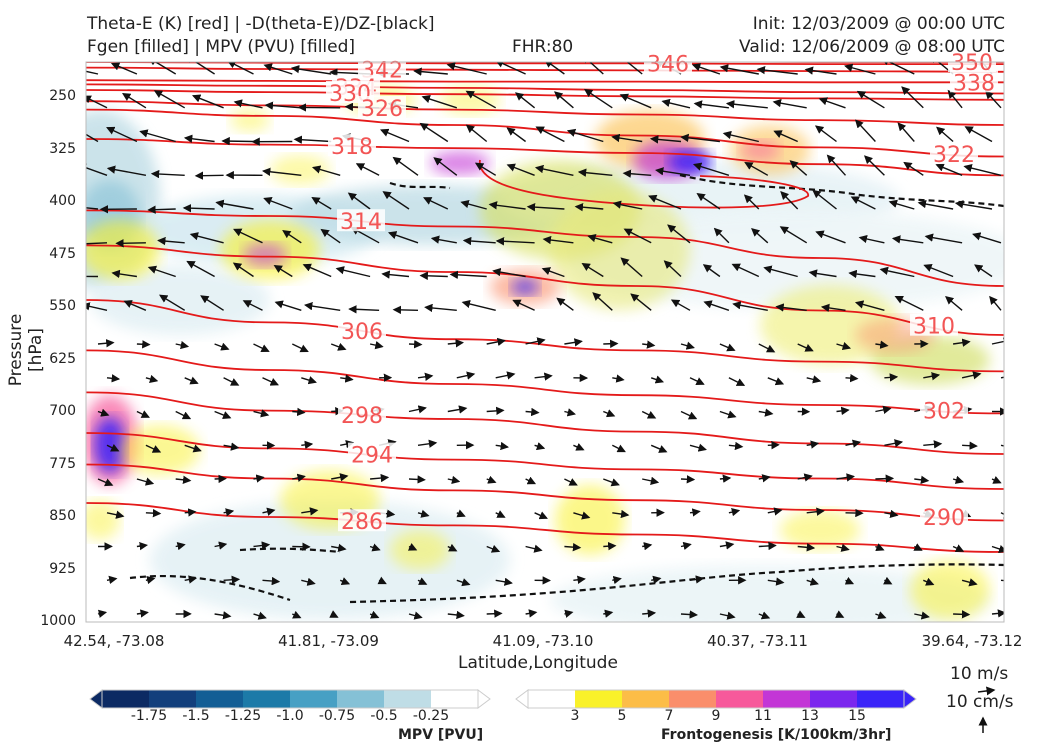 The width and height of the screenshot is (1050, 750). I want to click on stability-contour, so click(210, 588).